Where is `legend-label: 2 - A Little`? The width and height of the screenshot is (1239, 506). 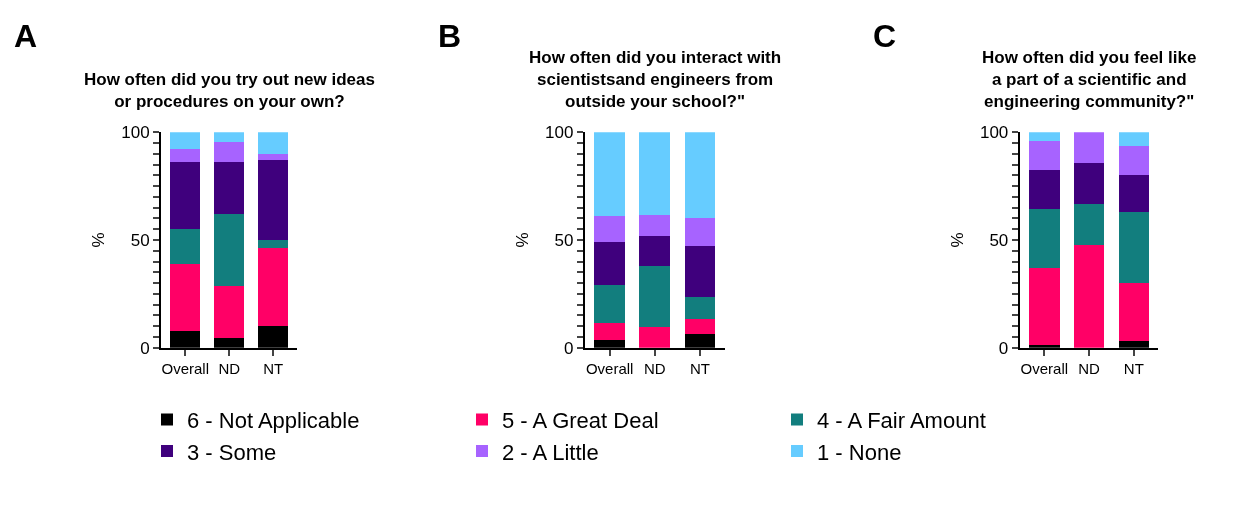
legend-label: 2 - A Little is located at coordinates (550, 452).